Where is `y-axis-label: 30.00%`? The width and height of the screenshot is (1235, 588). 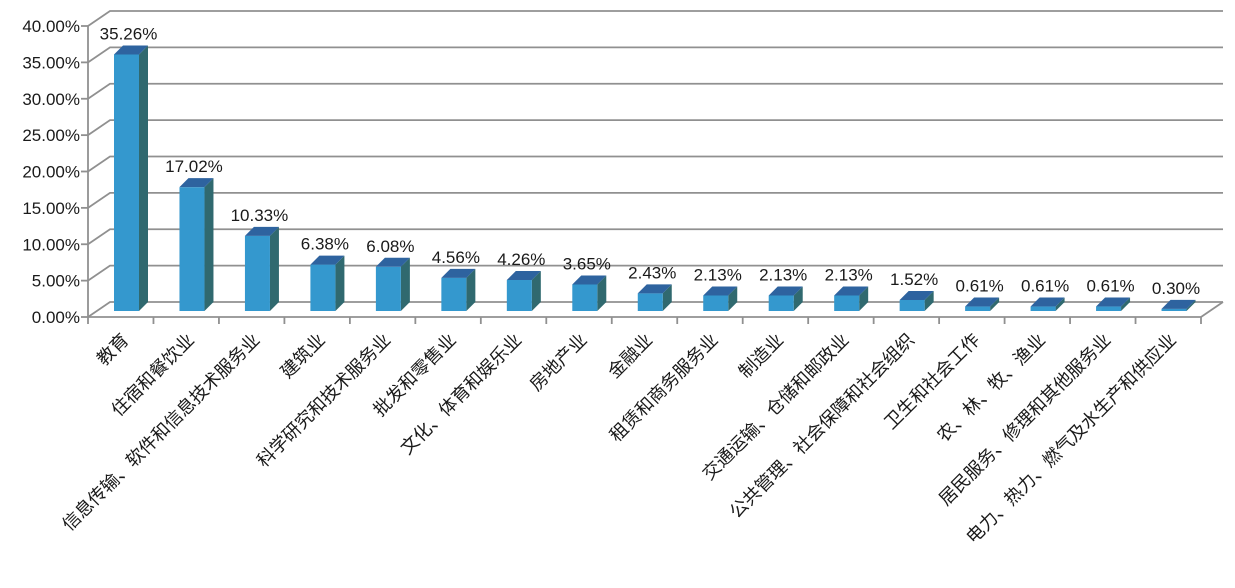
y-axis-label: 30.00% is located at coordinates (51, 99).